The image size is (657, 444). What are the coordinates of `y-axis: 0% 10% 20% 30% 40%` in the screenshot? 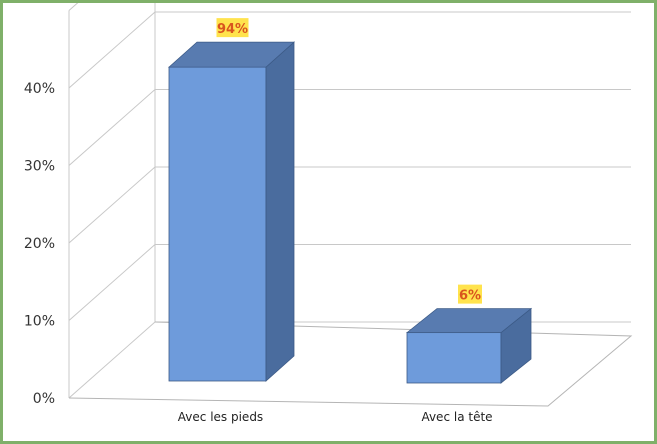 It's located at (39, 244).